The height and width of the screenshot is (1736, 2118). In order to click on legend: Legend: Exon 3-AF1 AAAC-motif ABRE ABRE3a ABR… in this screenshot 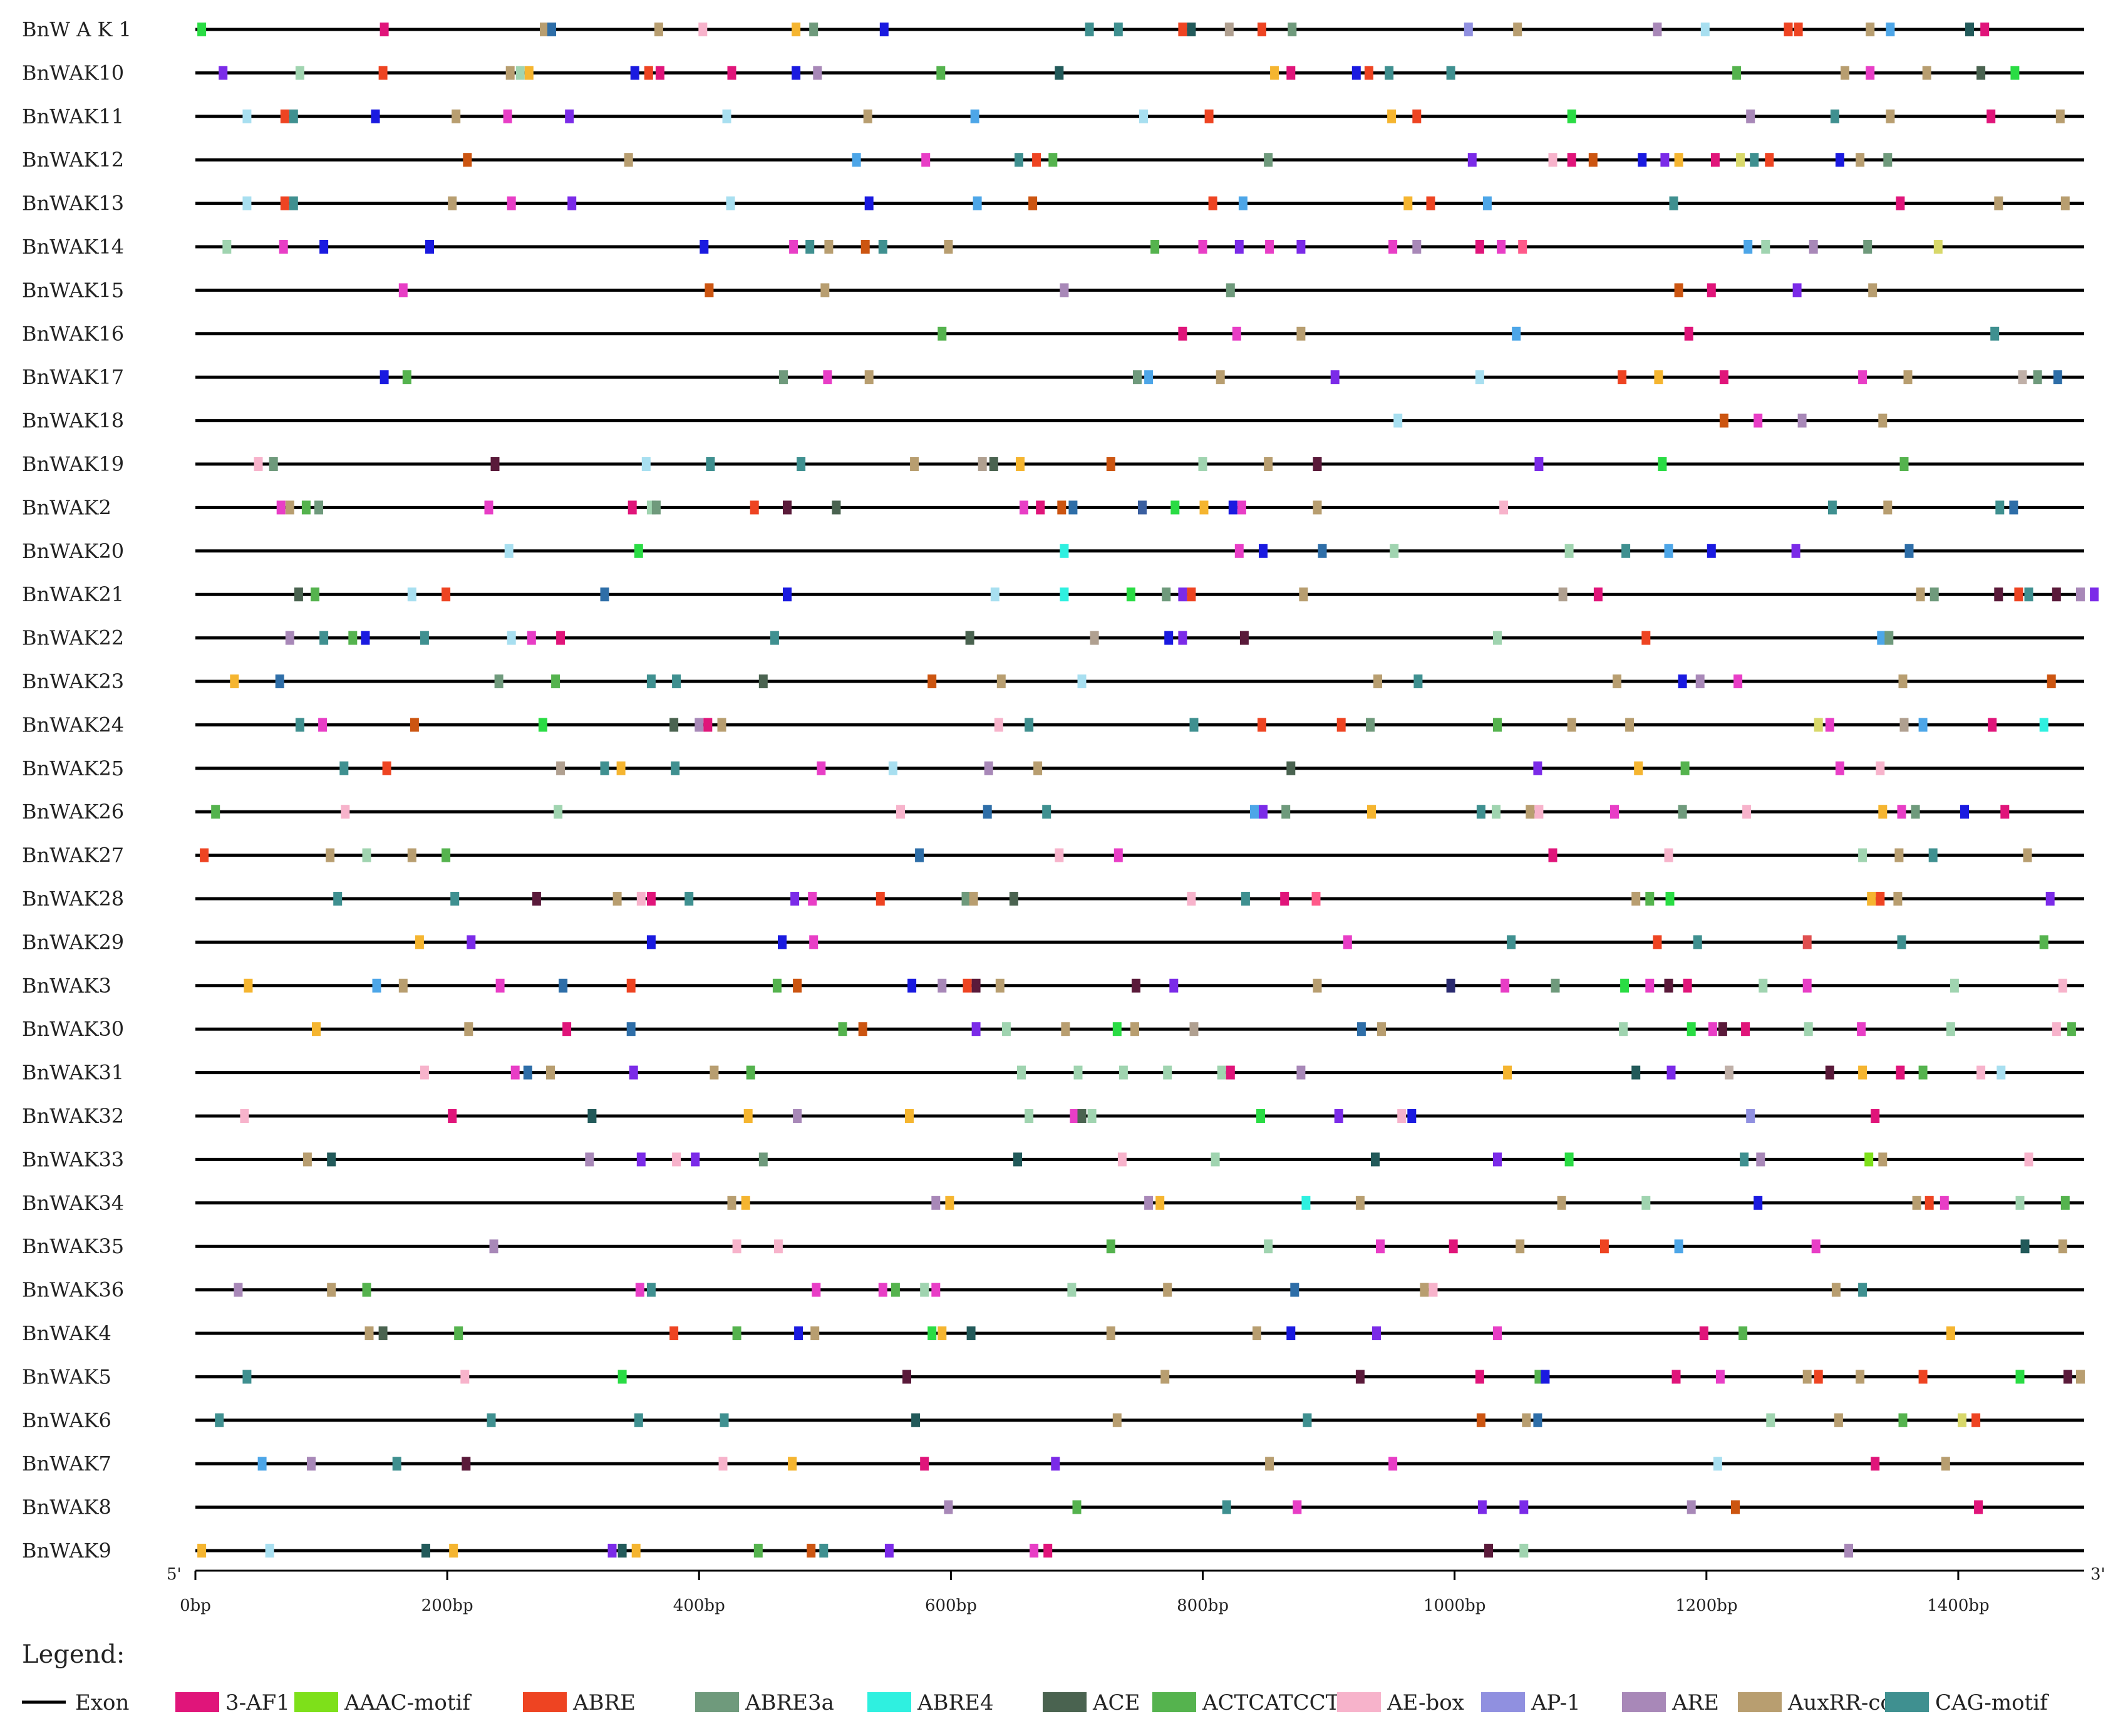, I will do `click(1035, 1677)`.